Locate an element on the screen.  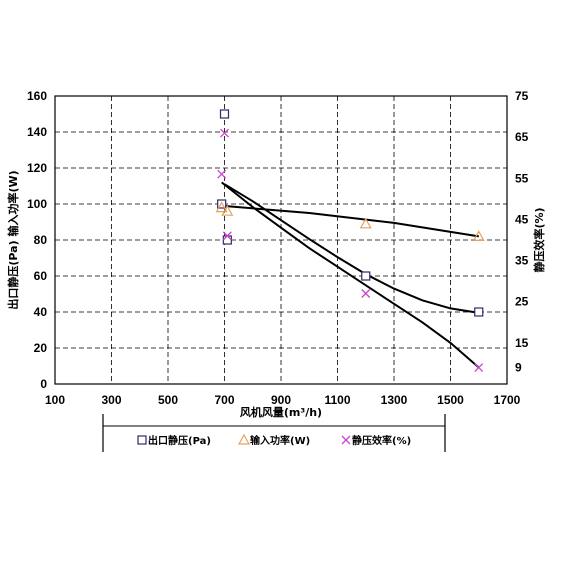
x-tick-labels: 100 300 500 700 900 1100 1300 1500 1700 is located at coordinates (283, 400).